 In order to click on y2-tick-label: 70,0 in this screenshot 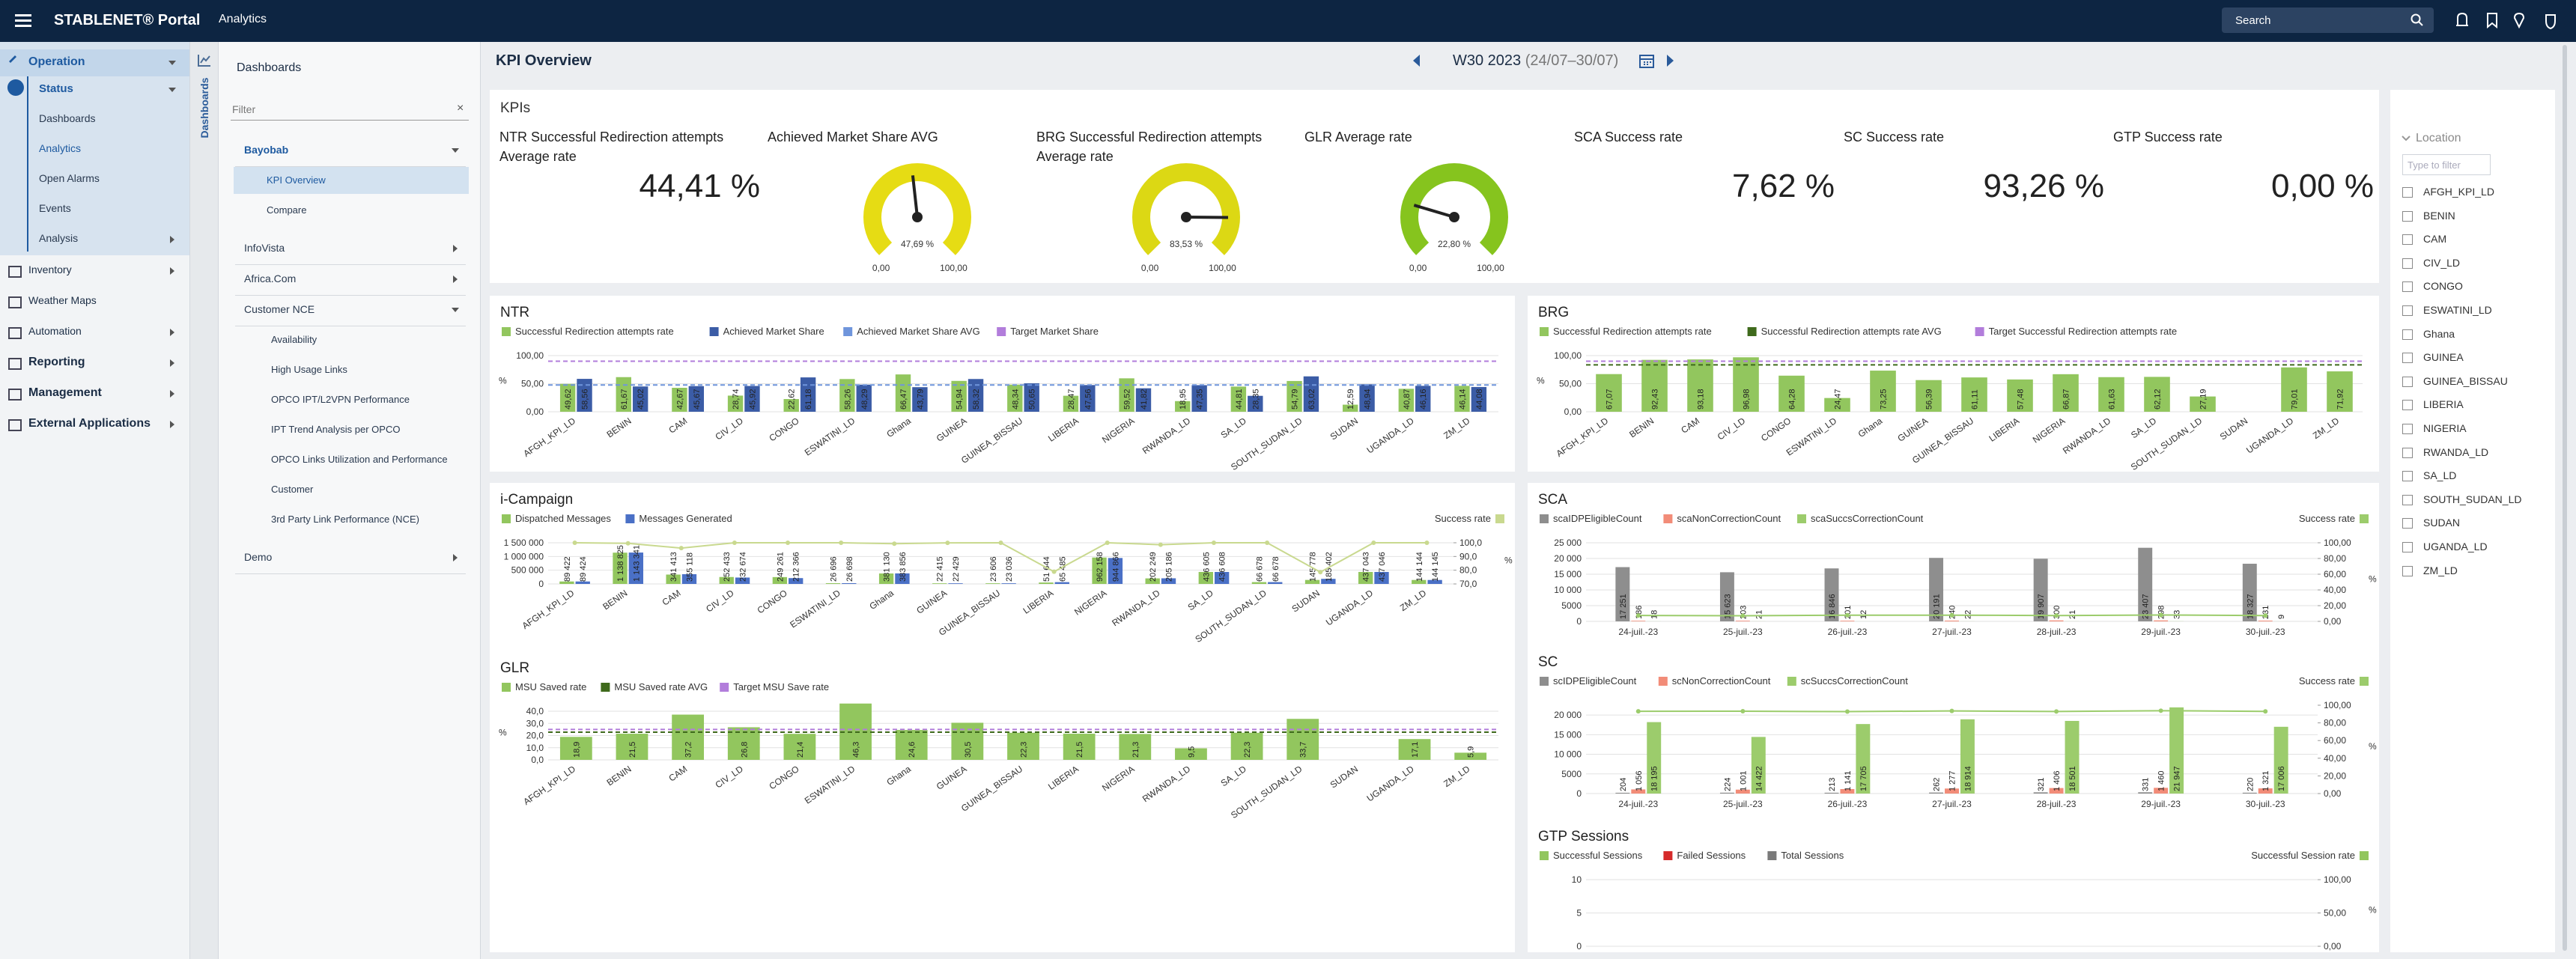, I will do `click(1468, 584)`.